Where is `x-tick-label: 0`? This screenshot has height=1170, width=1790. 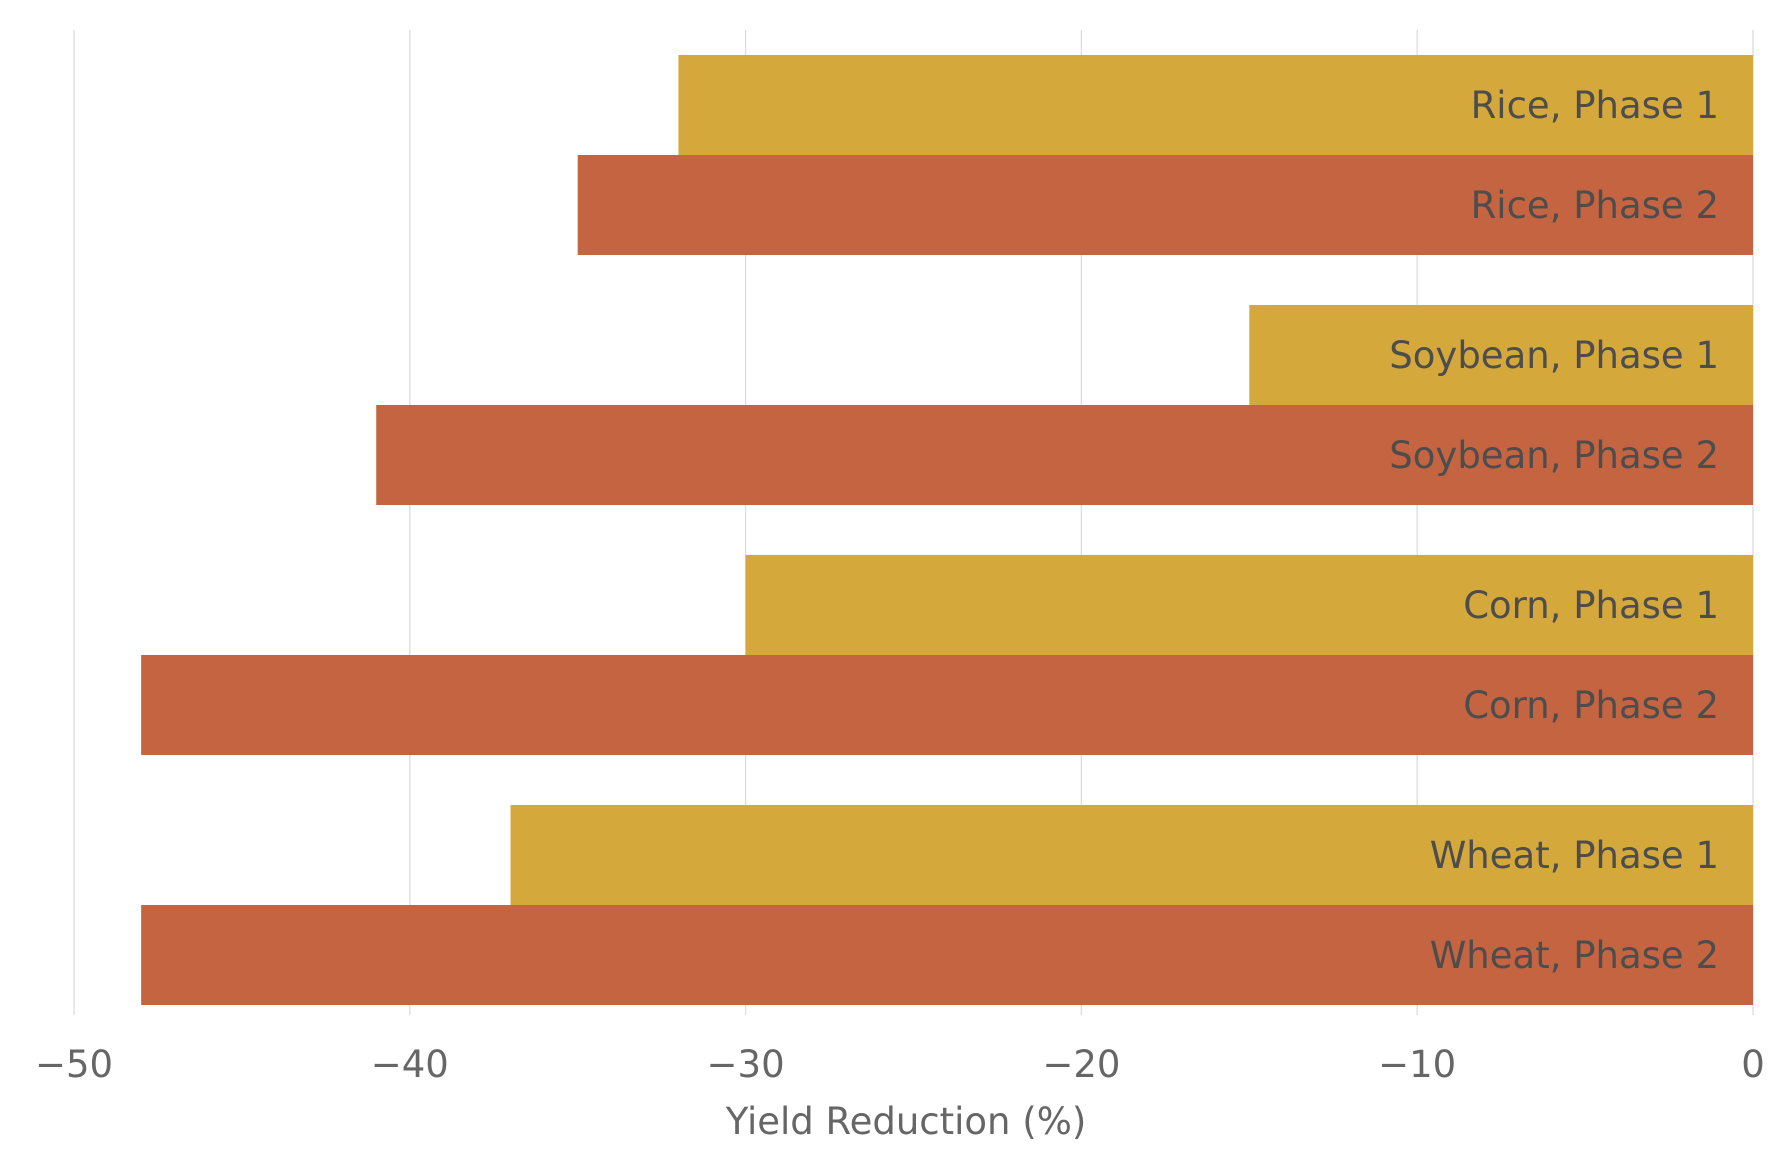
x-tick-label: 0 is located at coordinates (1753, 1064).